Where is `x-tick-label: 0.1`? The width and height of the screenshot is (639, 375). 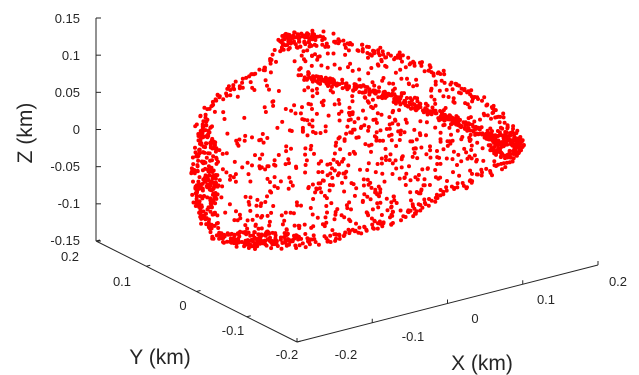 x-tick-label: 0.1 is located at coordinates (546, 299).